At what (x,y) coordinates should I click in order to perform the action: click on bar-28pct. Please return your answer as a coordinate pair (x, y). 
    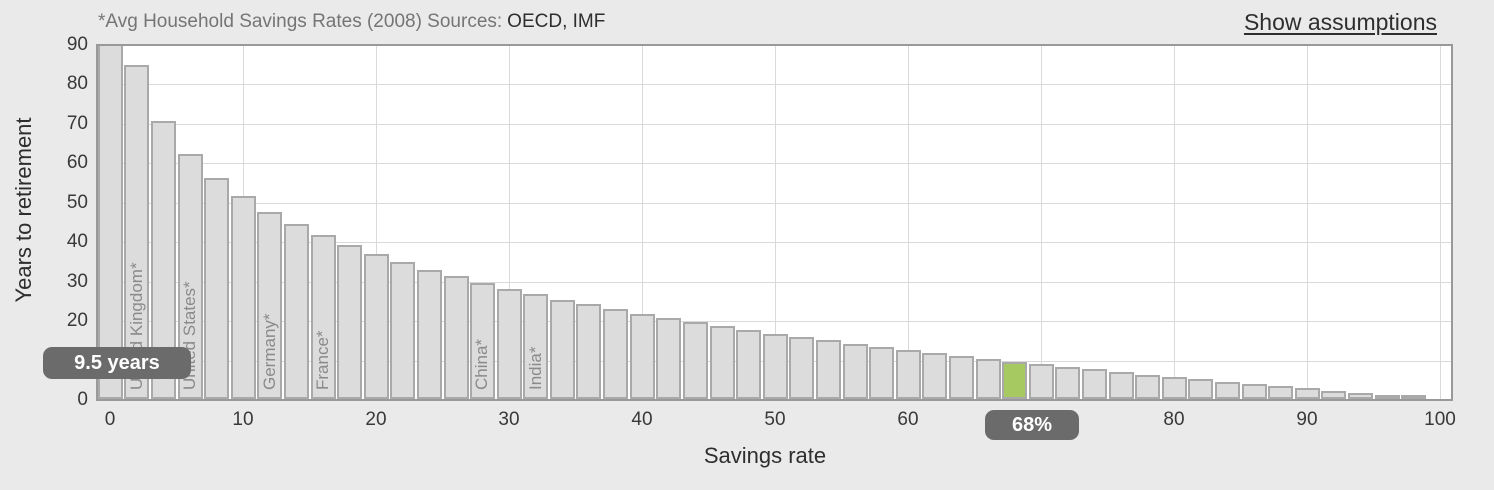
    Looking at the image, I should click on (482, 341).